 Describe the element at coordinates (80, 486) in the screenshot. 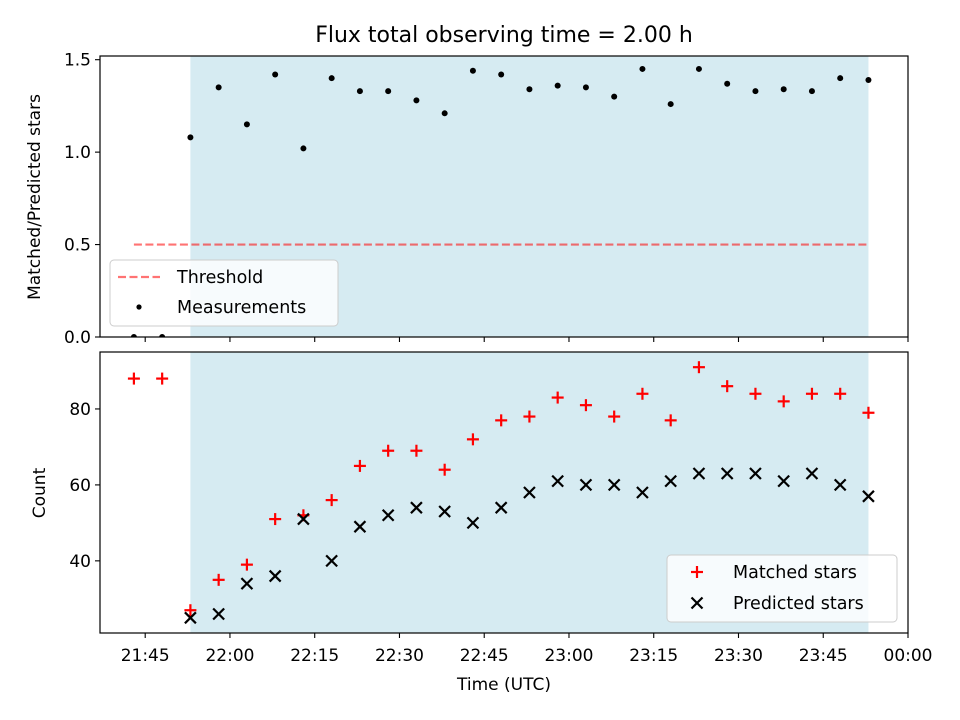

I see `bottom-y-tick-label: 60` at that location.